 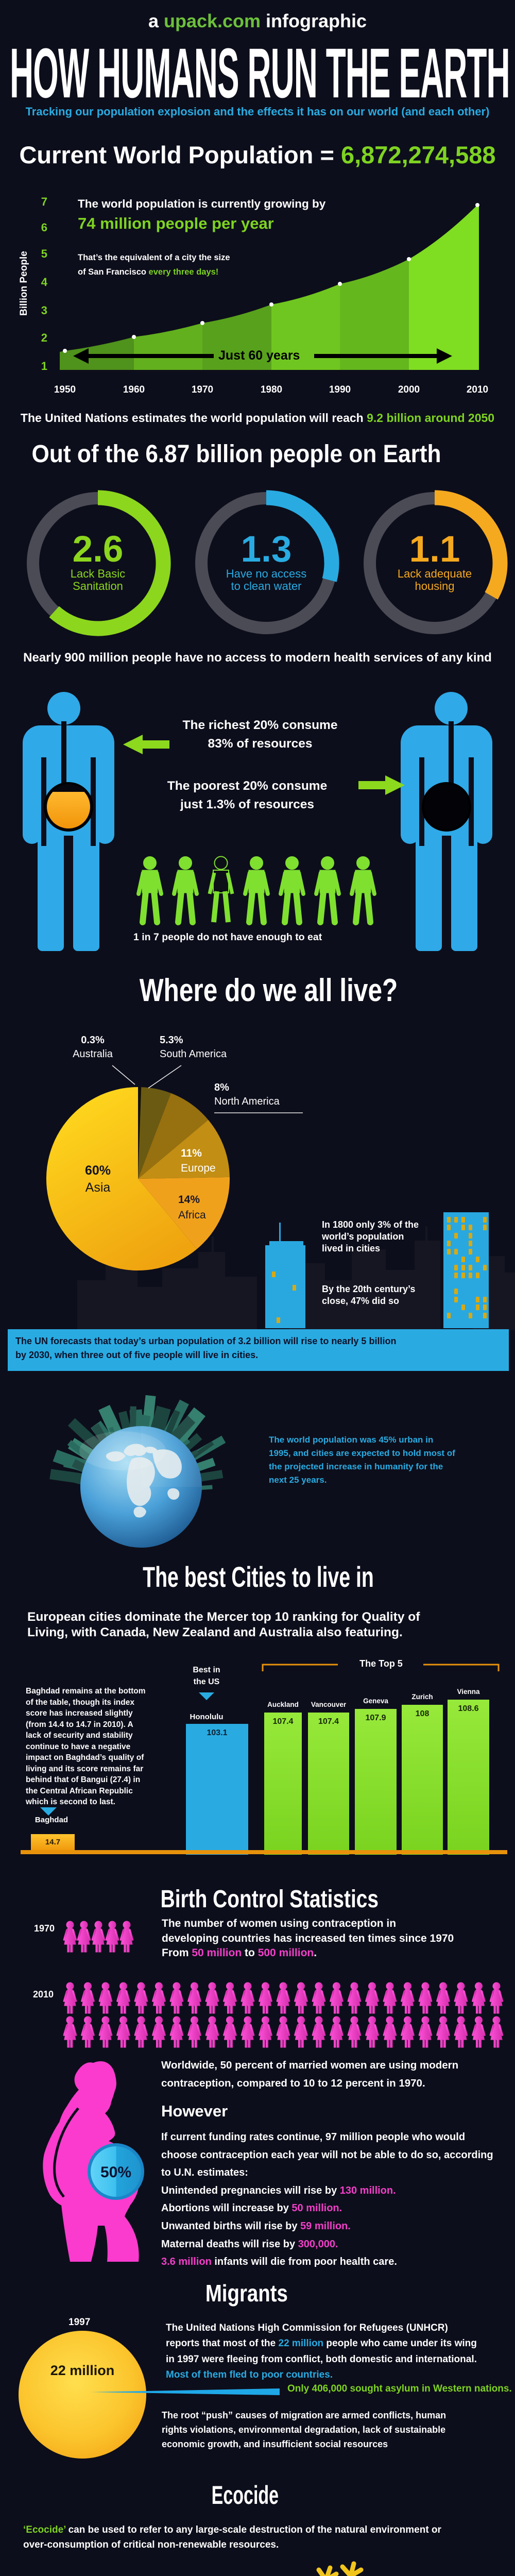 What do you see at coordinates (272, 389) in the screenshot?
I see `svg-text: 1980` at bounding box center [272, 389].